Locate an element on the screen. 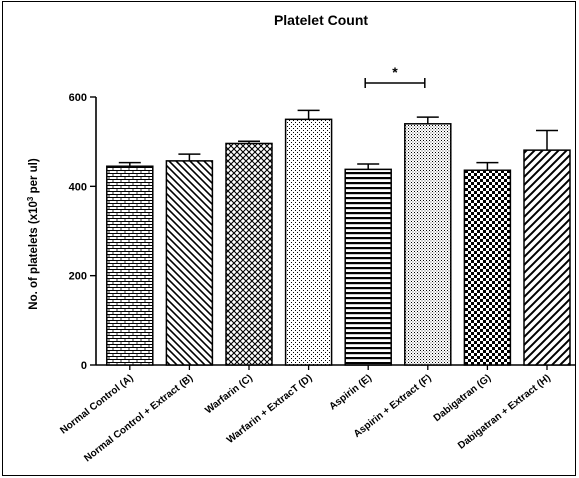 The width and height of the screenshot is (579, 478). chart-title: Platelet Count is located at coordinates (321, 20).